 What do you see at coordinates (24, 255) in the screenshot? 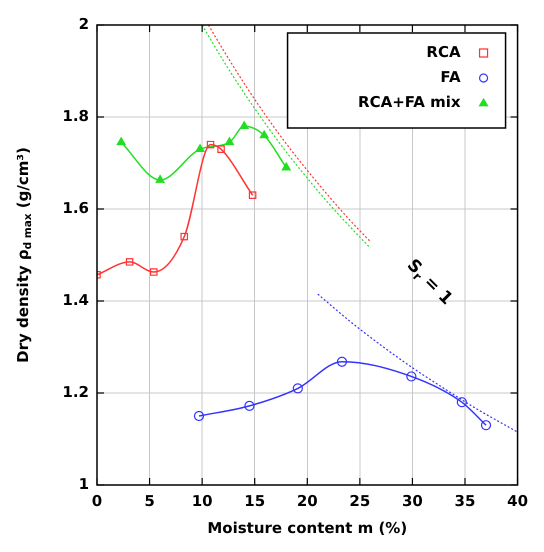
I see `y-axis-title: Dry density ρd max (g/cm³)` at bounding box center [24, 255].